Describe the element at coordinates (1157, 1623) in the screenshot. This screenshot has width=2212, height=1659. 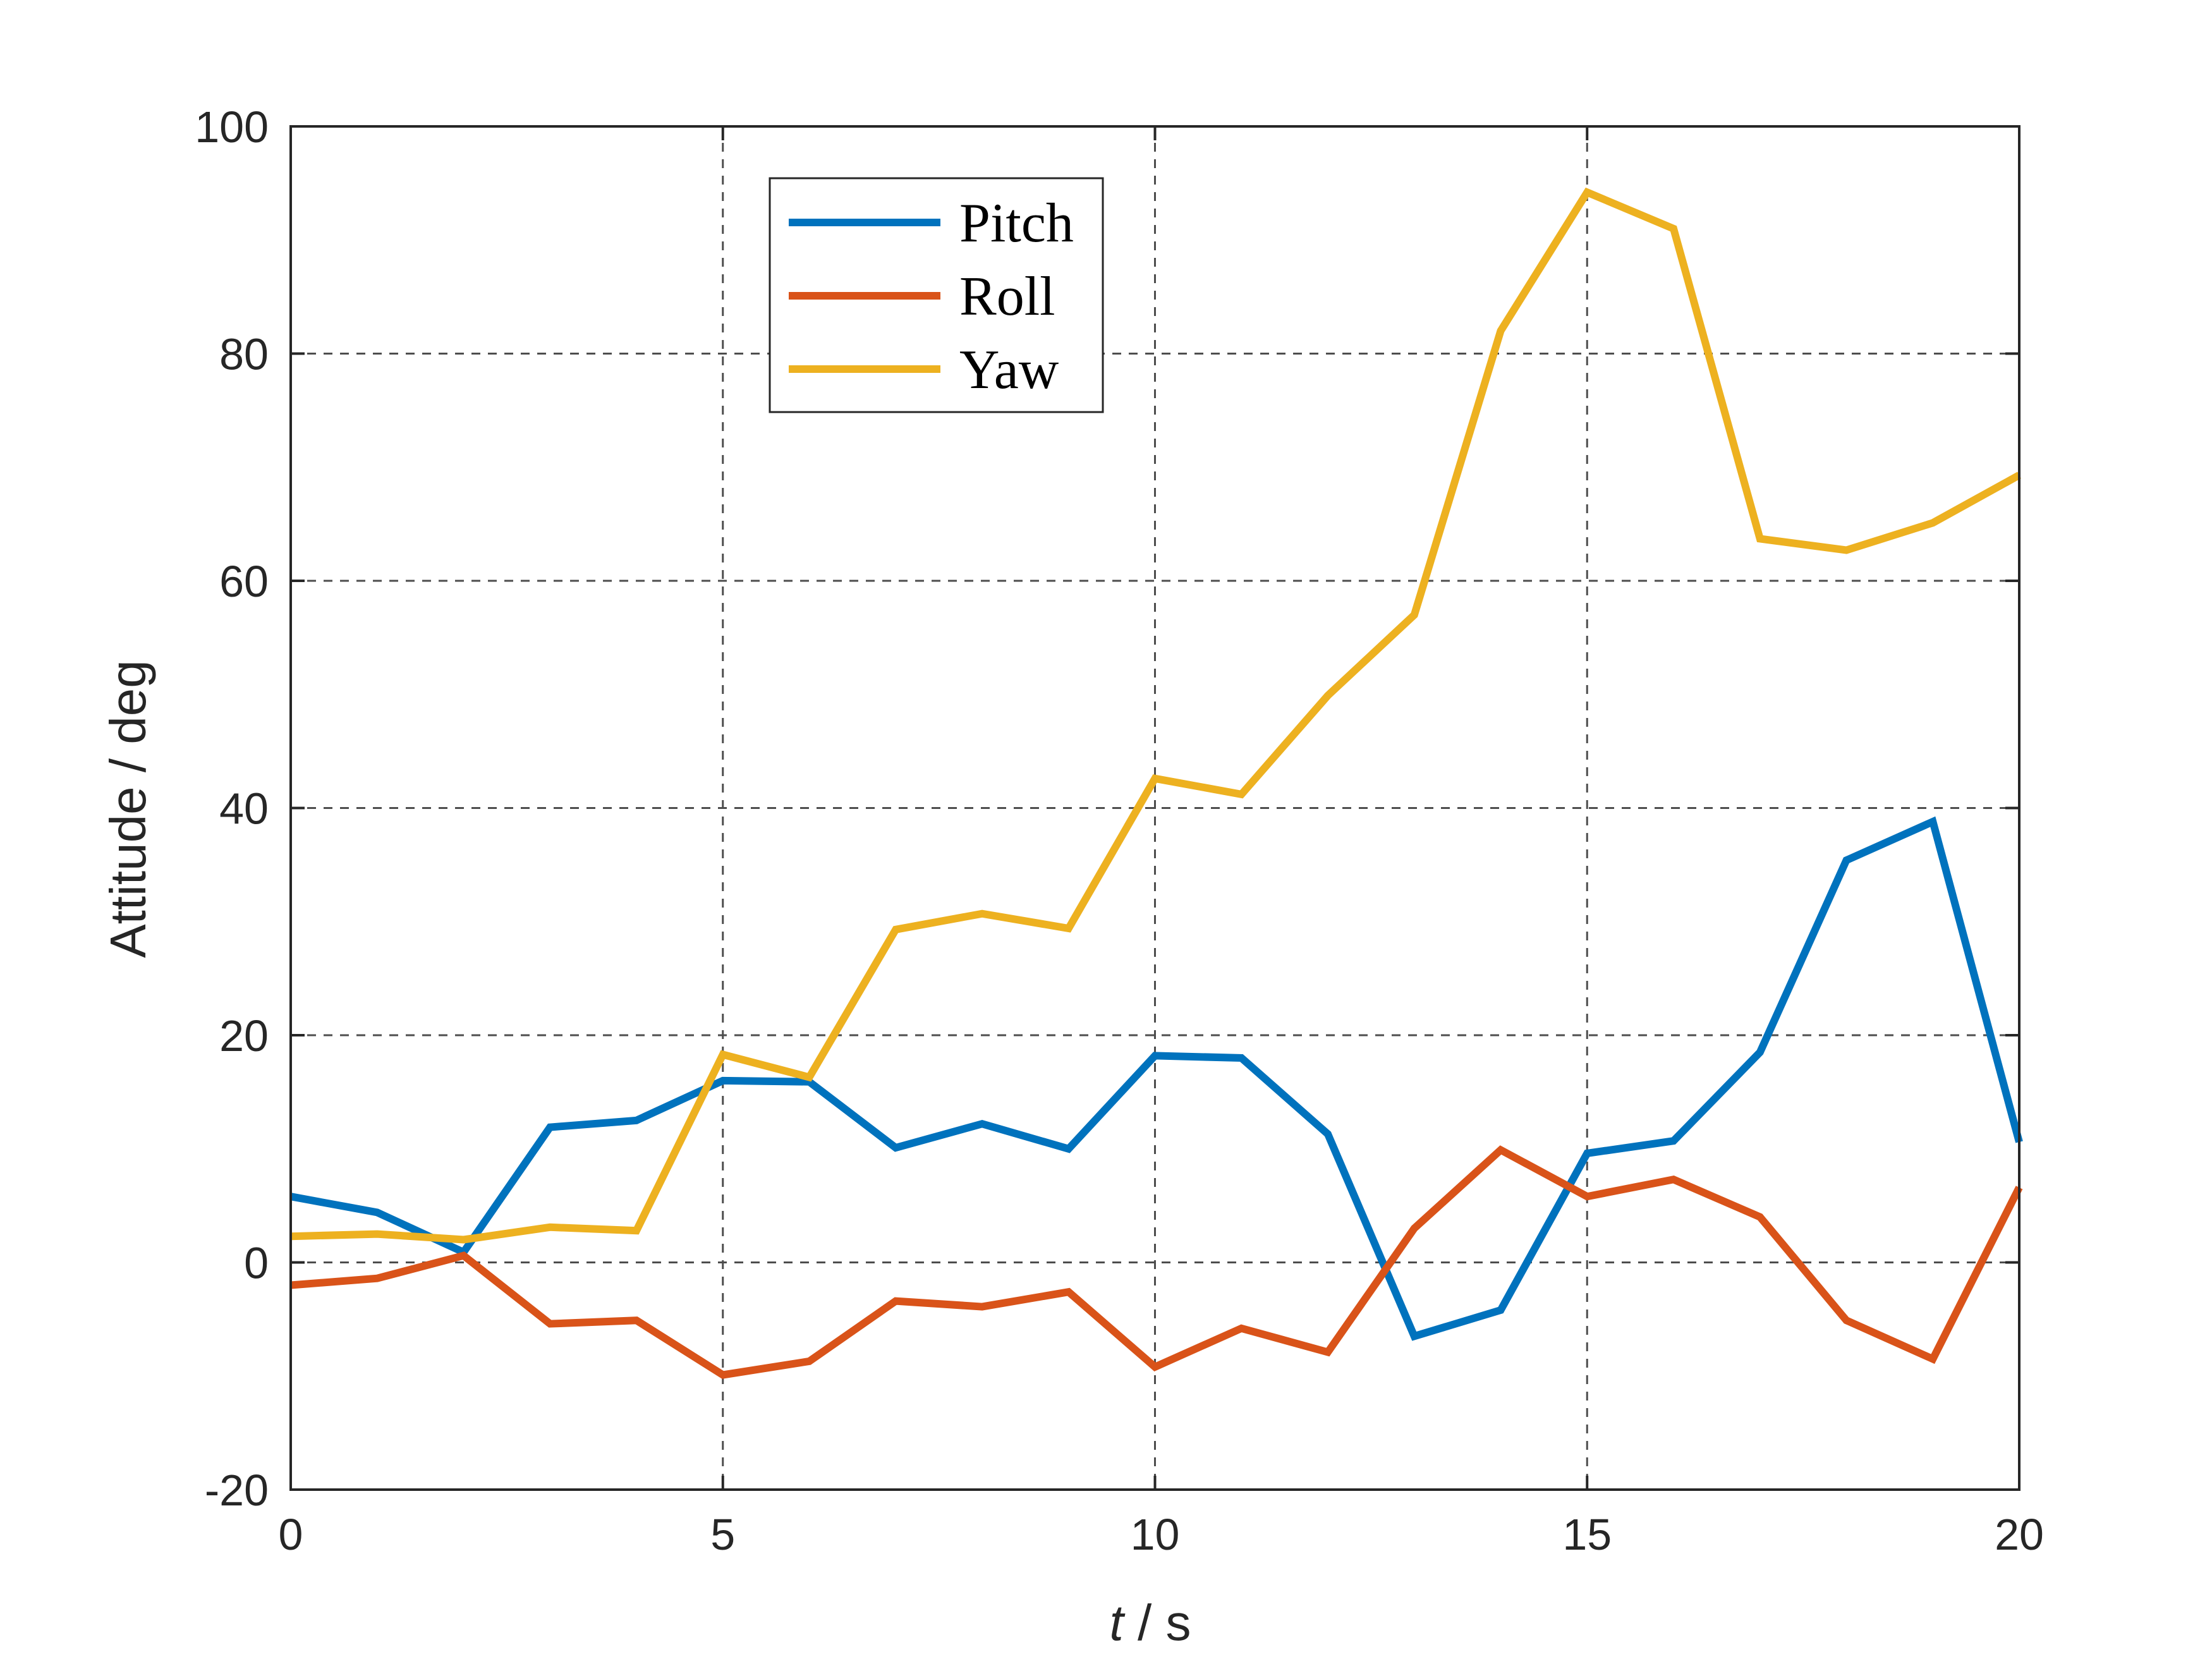
I see `x-axis-title-unit: / s` at that location.